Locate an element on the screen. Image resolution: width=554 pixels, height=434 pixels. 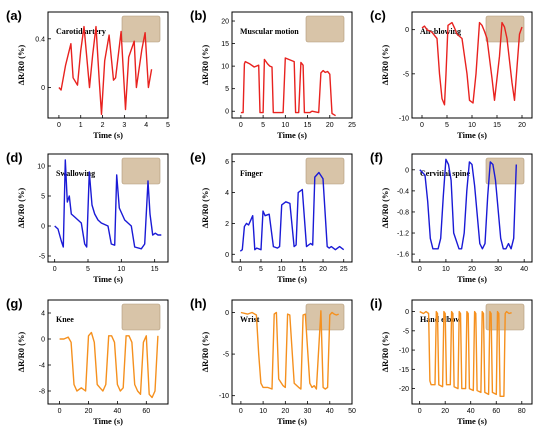
y-tick-label: -1.2 is located at coordinates (403, 234).